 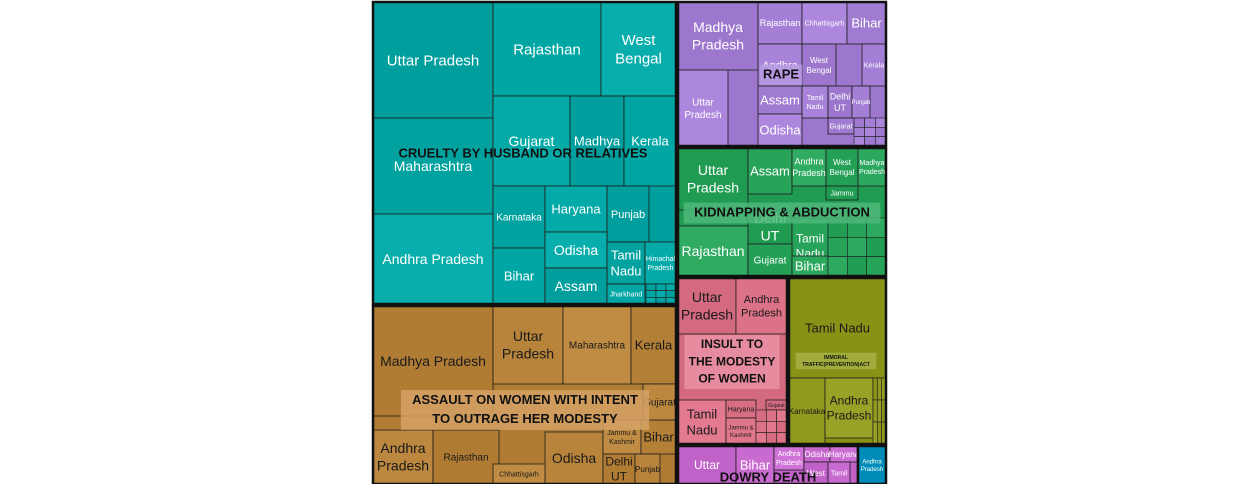 I want to click on cell-label: Odisha, so click(x=576, y=250).